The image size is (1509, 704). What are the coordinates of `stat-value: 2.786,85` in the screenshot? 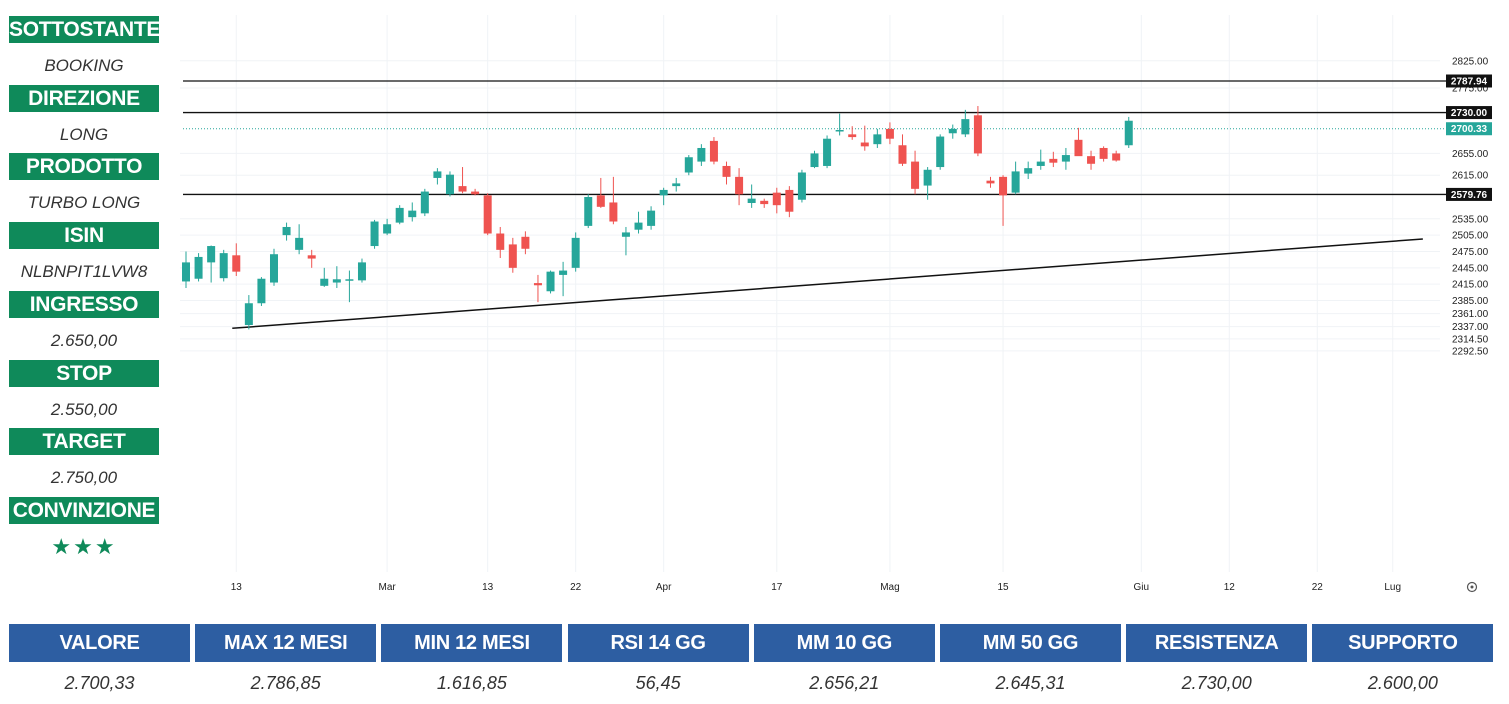 It's located at (285, 683).